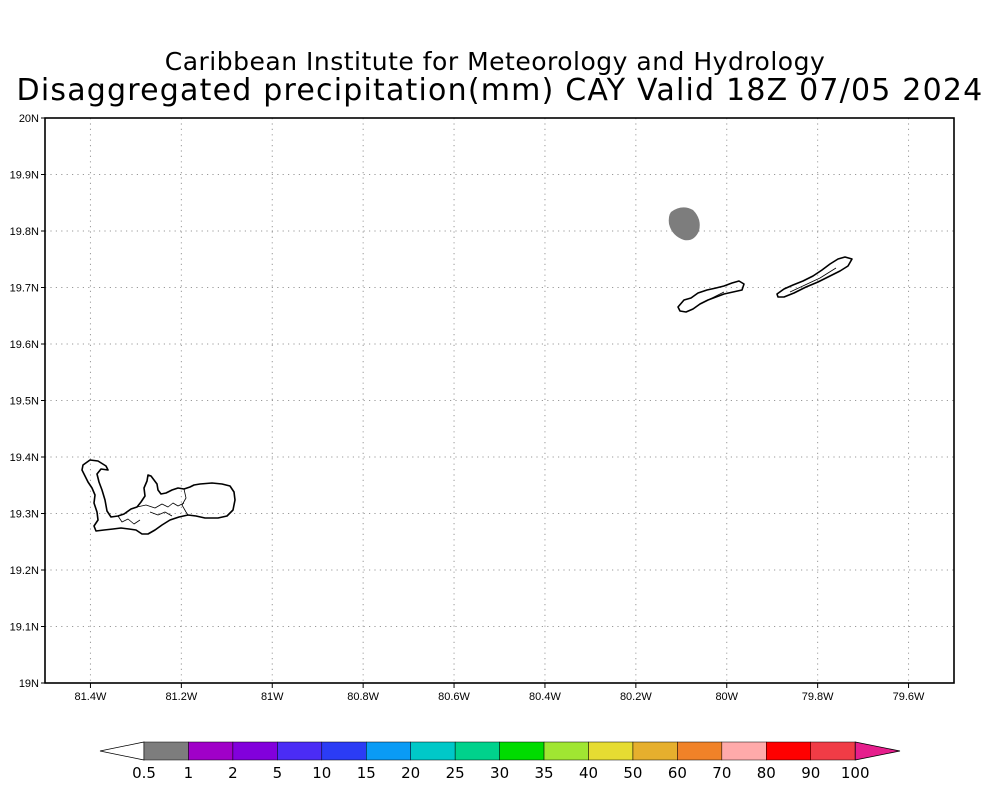 This screenshot has width=1000, height=800. What do you see at coordinates (677, 773) in the screenshot?
I see `colorbar-label: 60` at bounding box center [677, 773].